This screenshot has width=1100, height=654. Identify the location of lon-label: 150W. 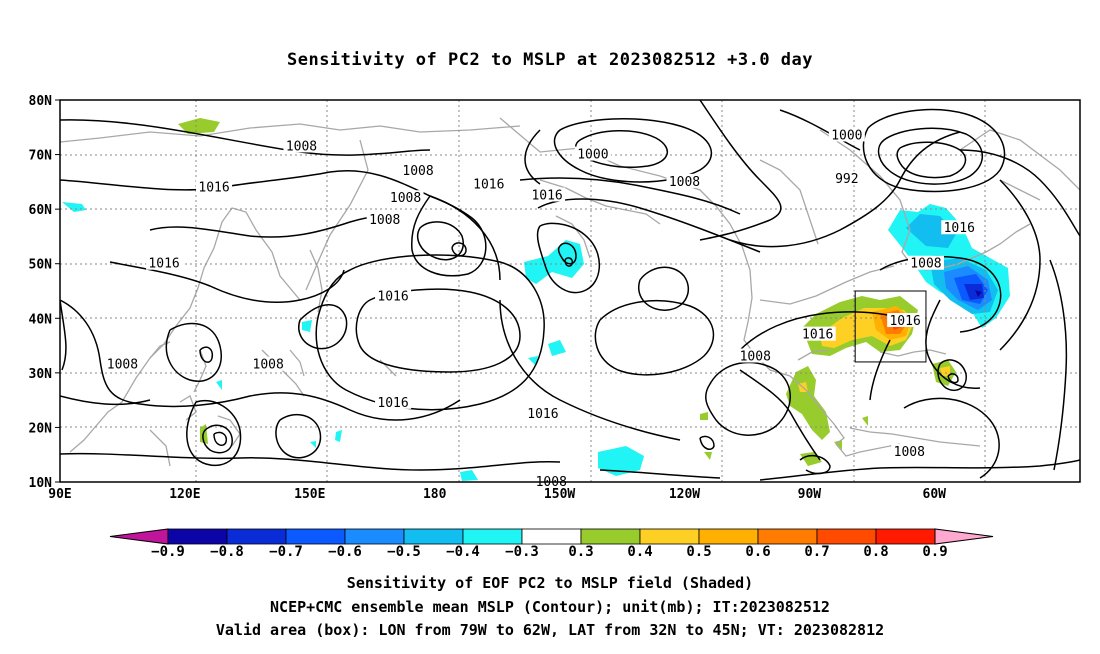
(559, 494).